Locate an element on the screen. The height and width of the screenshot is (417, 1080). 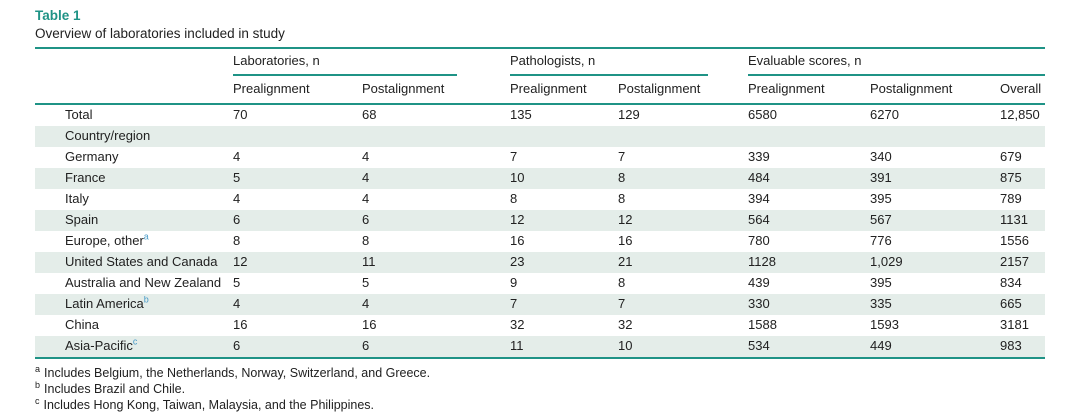
table-cell: 679 is located at coordinates (1011, 156).